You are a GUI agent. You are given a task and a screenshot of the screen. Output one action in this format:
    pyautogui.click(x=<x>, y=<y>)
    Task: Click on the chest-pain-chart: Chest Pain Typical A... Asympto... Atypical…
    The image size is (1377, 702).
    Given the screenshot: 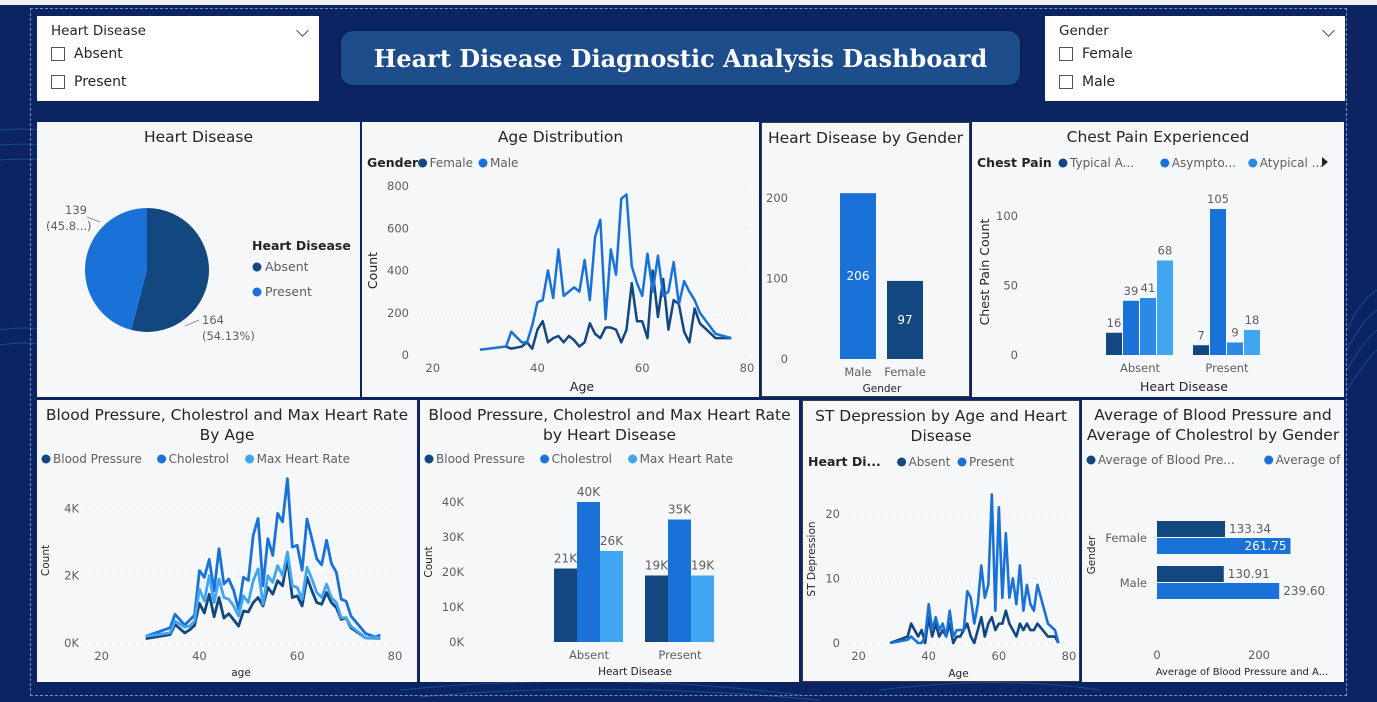 What is the action you would take?
    pyautogui.click(x=1152, y=274)
    